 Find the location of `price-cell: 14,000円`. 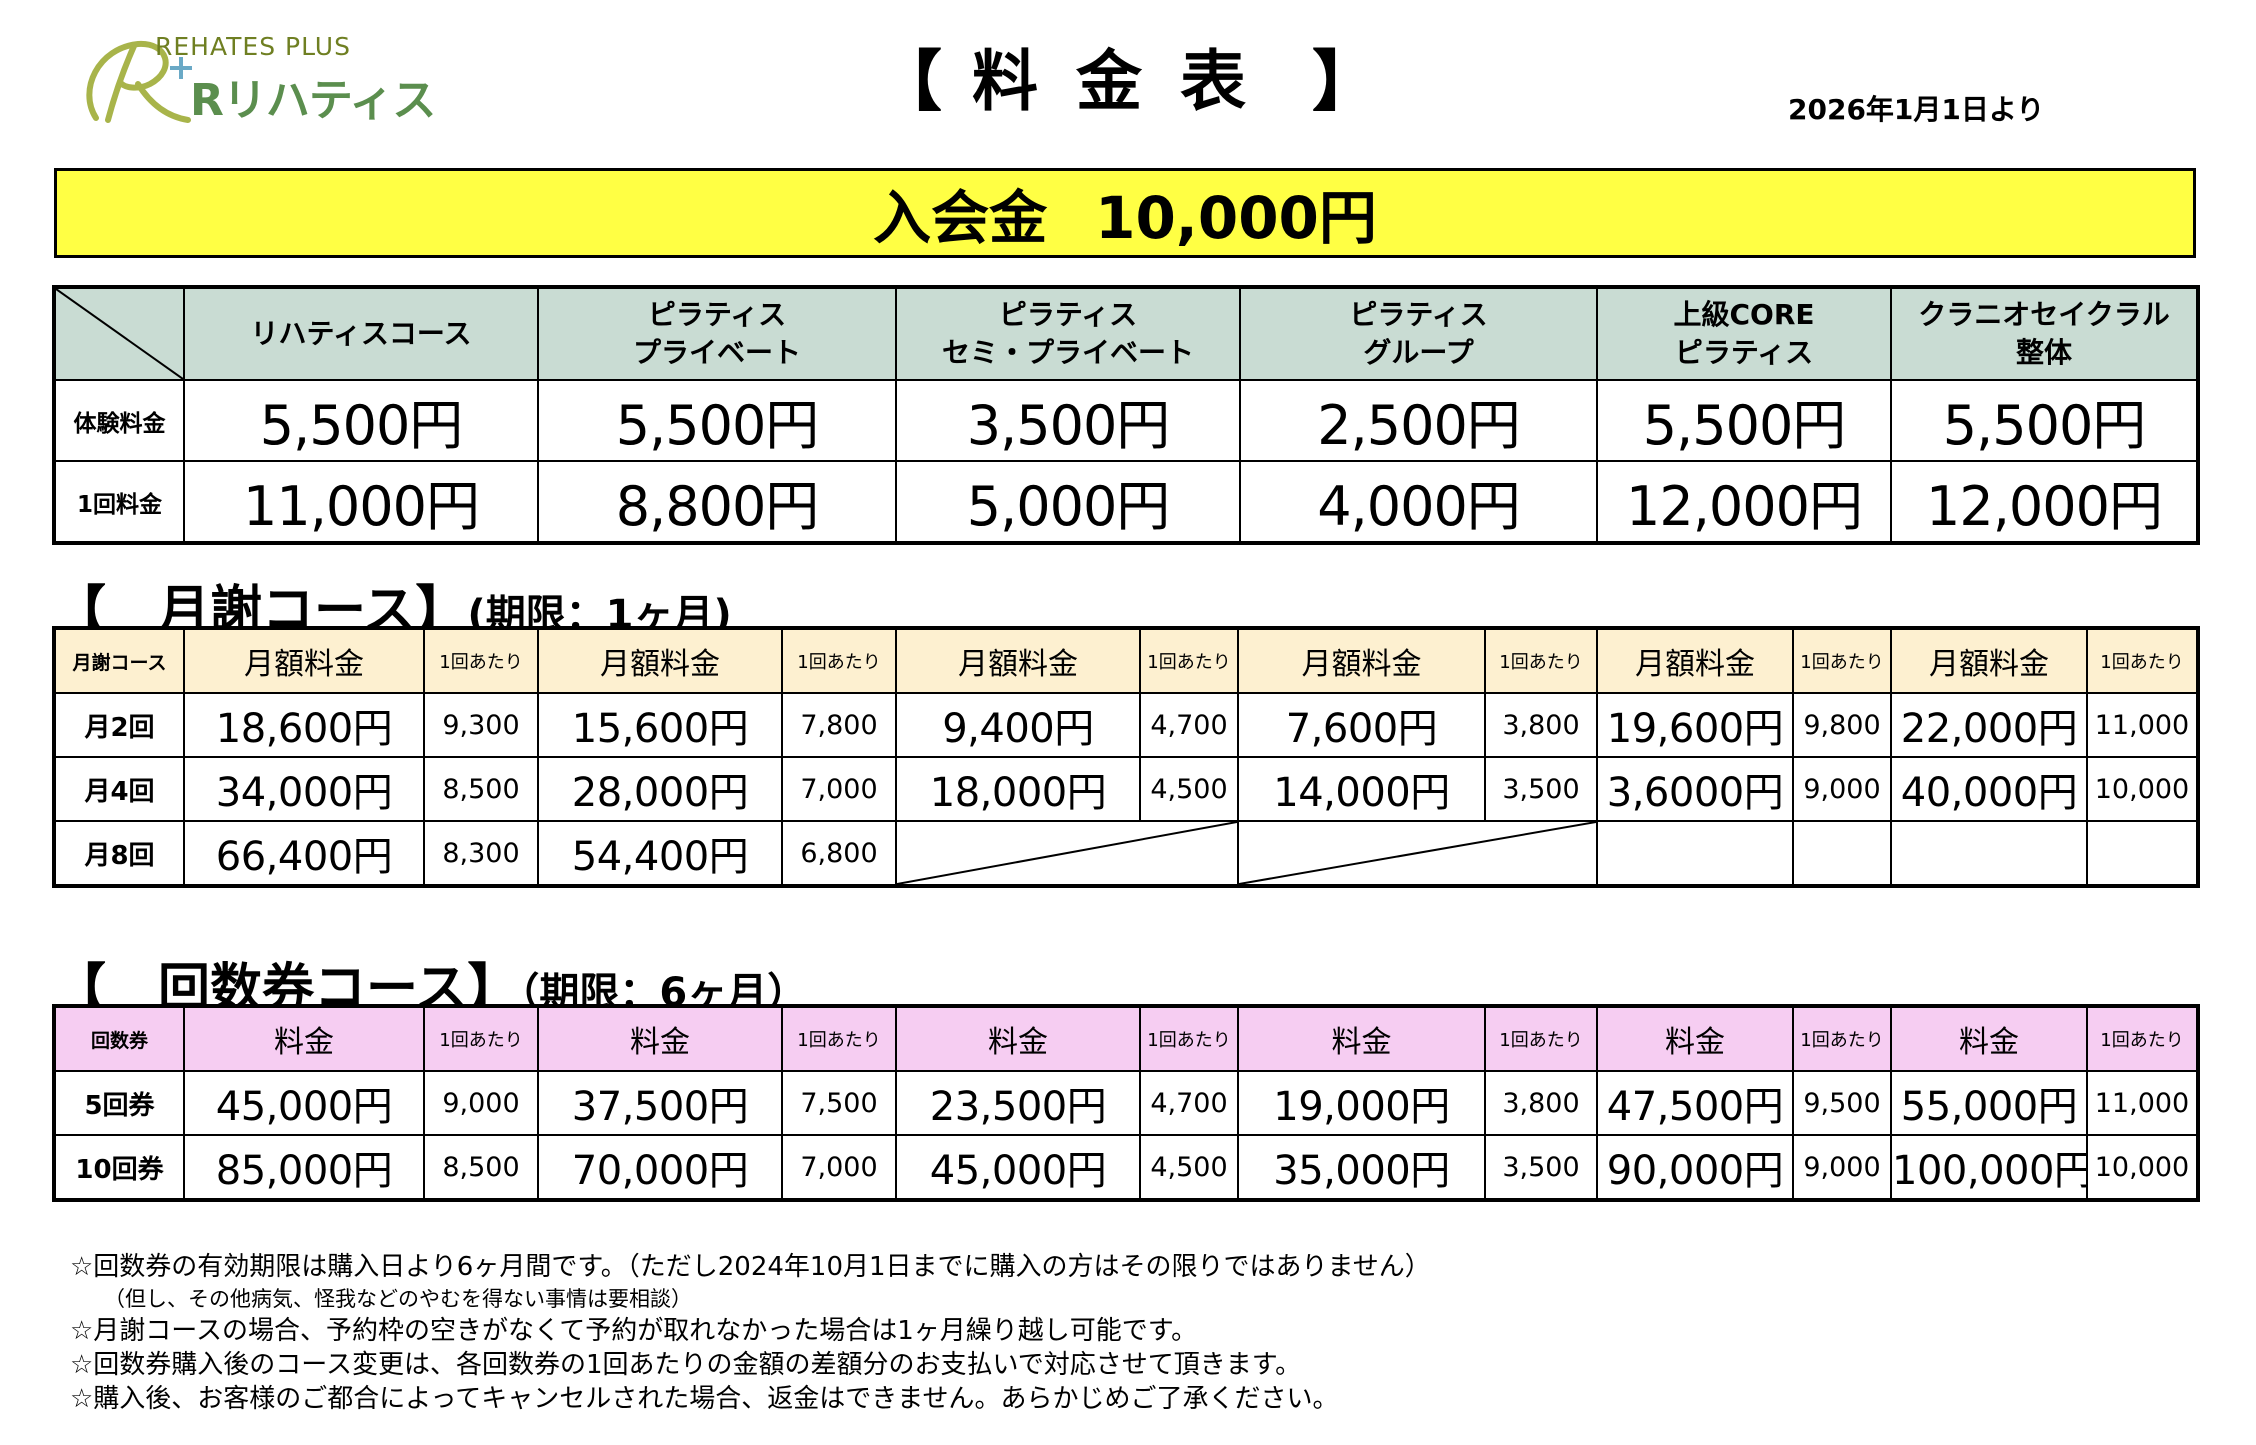

price-cell: 14,000円 is located at coordinates (1361, 789).